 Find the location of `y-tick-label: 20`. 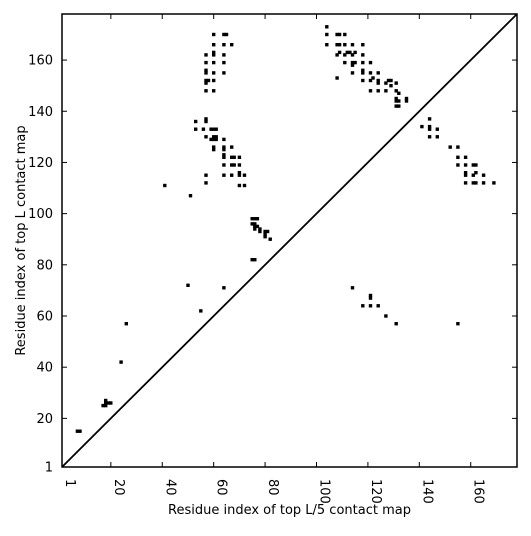

y-tick-label: 20 is located at coordinates (44, 419).